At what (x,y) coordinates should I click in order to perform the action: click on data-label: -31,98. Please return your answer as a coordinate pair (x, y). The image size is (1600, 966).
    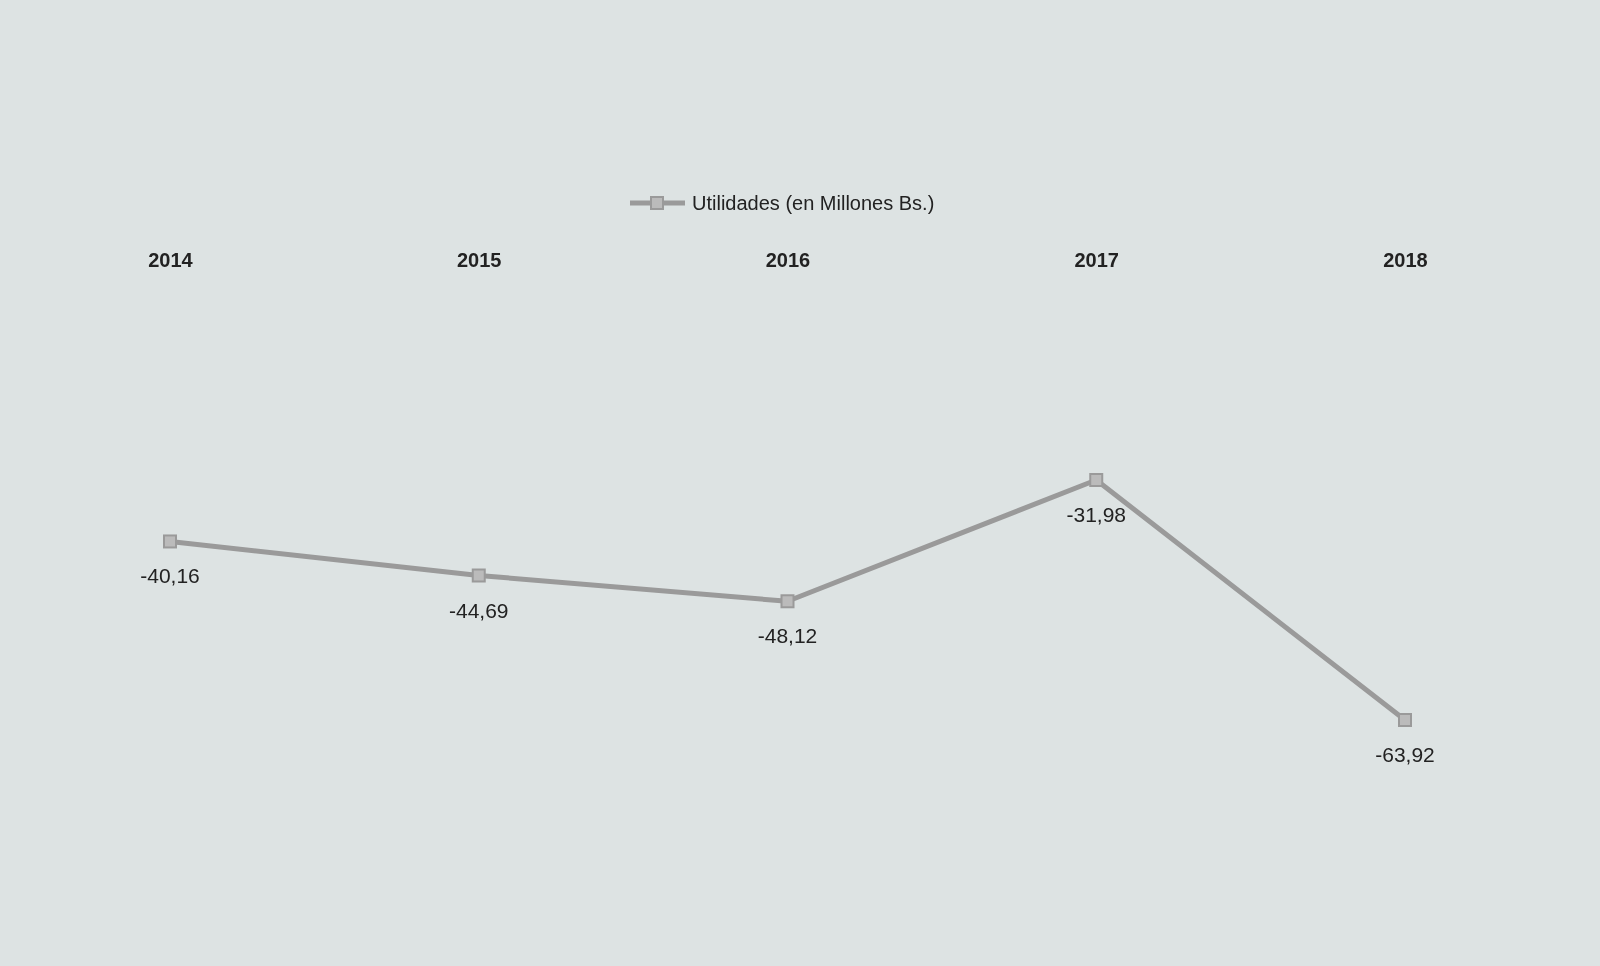
    Looking at the image, I should click on (1096, 514).